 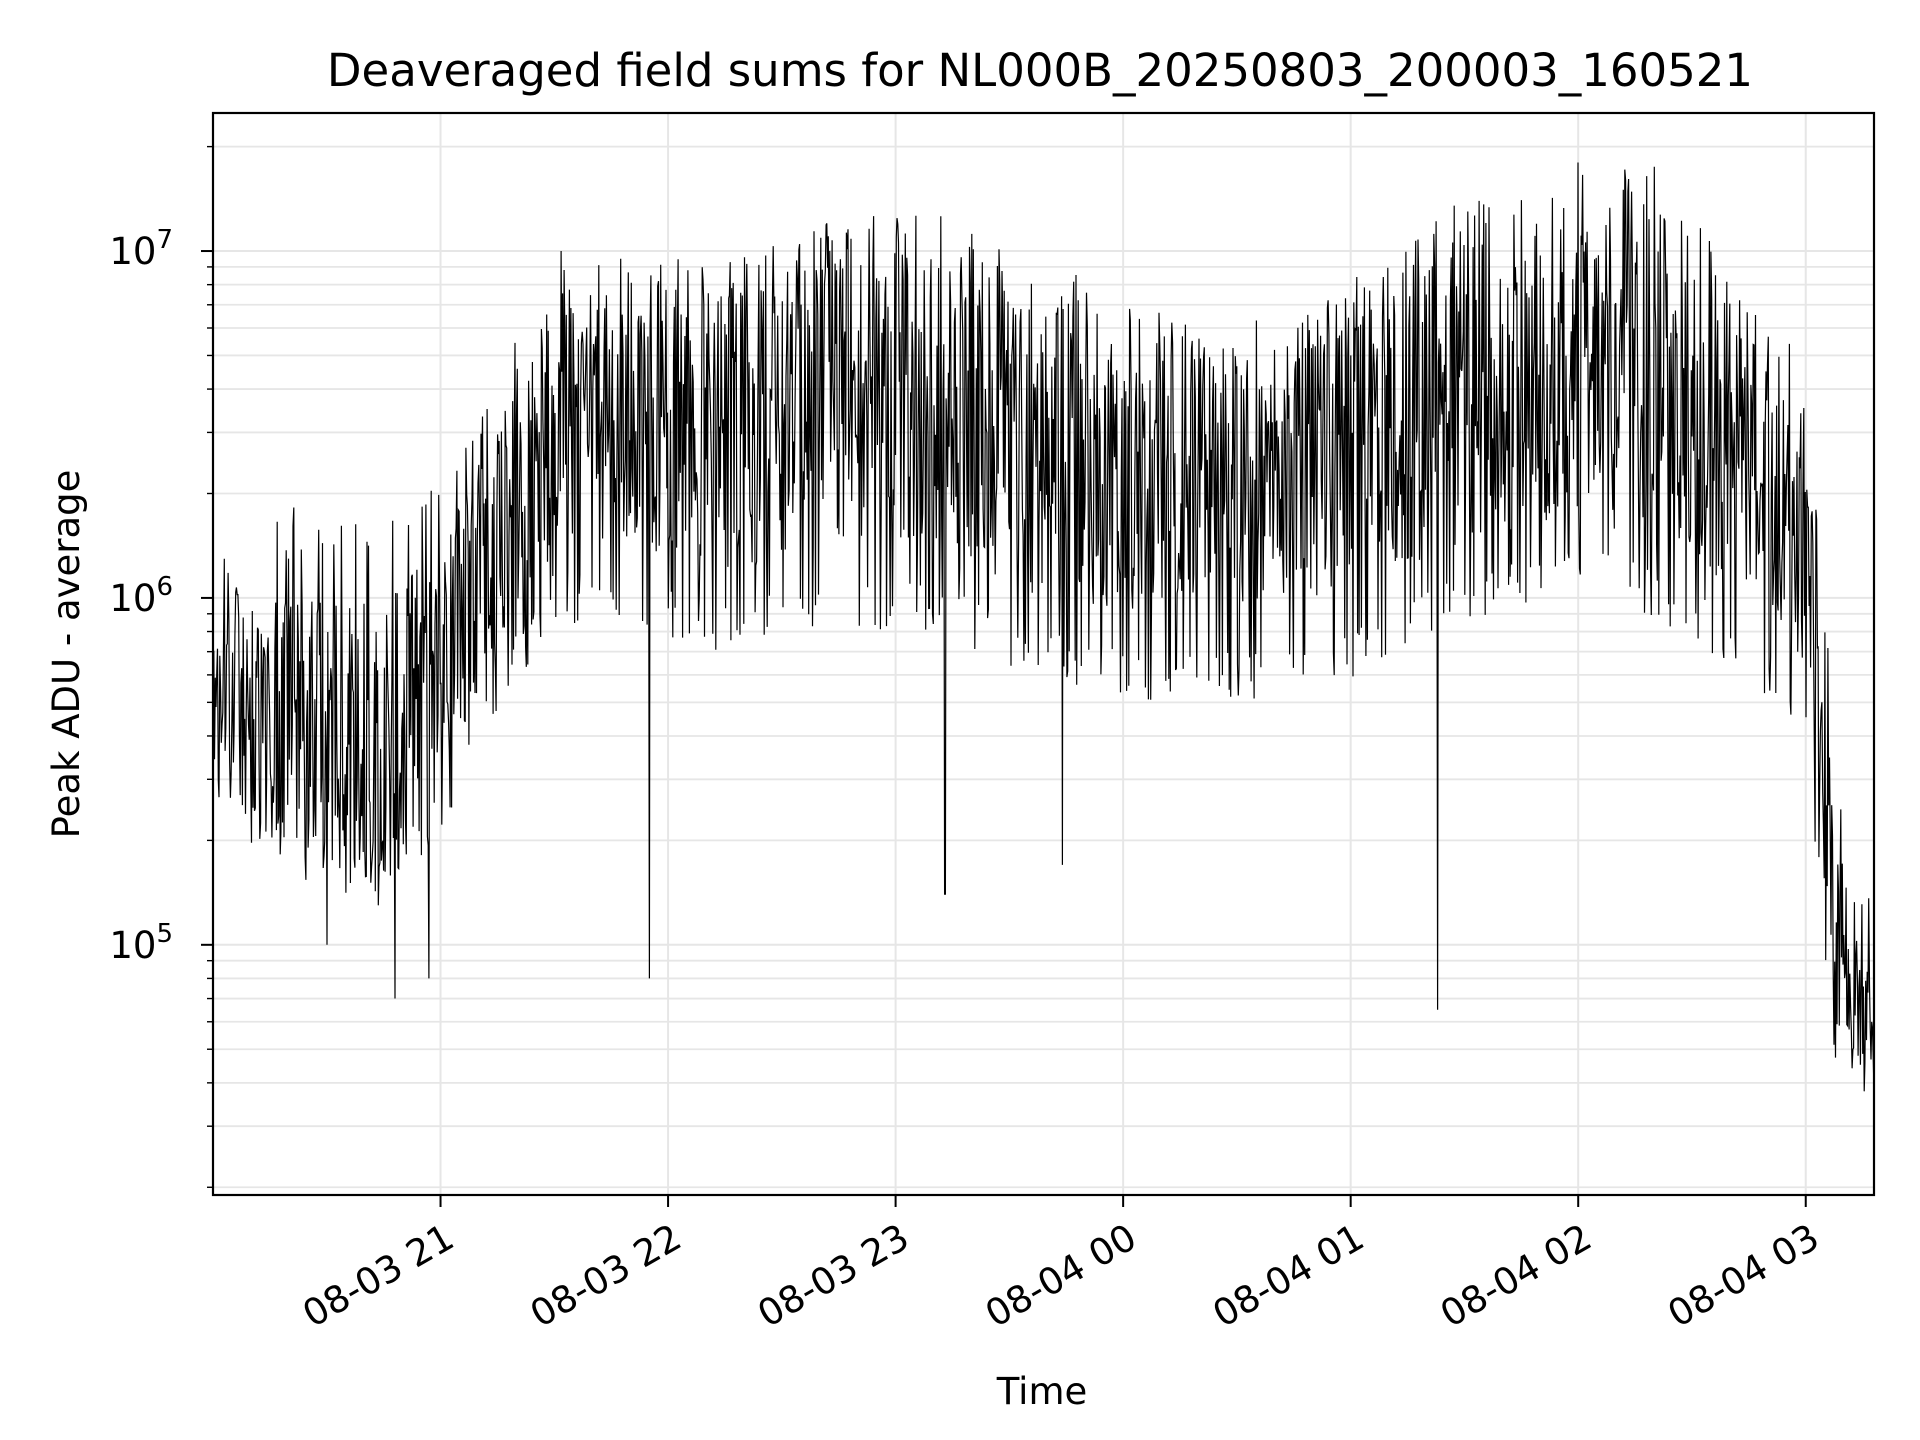 What do you see at coordinates (1042, 1391) in the screenshot?
I see `x-axis-label: Time` at bounding box center [1042, 1391].